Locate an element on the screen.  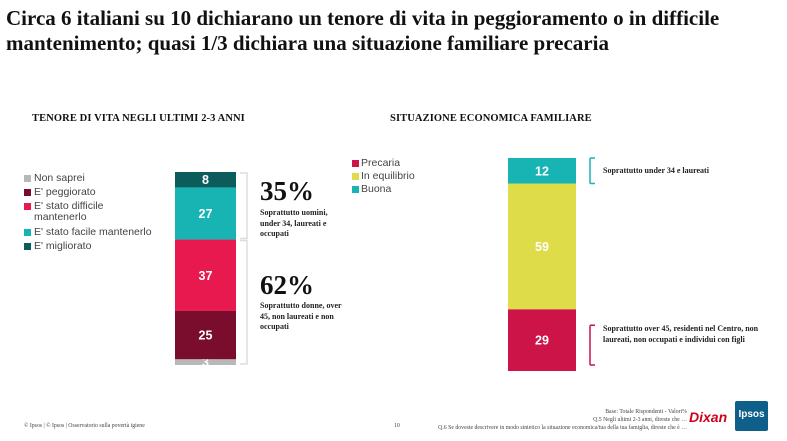
bar-segment-precaria is located at coordinates (542, 340).